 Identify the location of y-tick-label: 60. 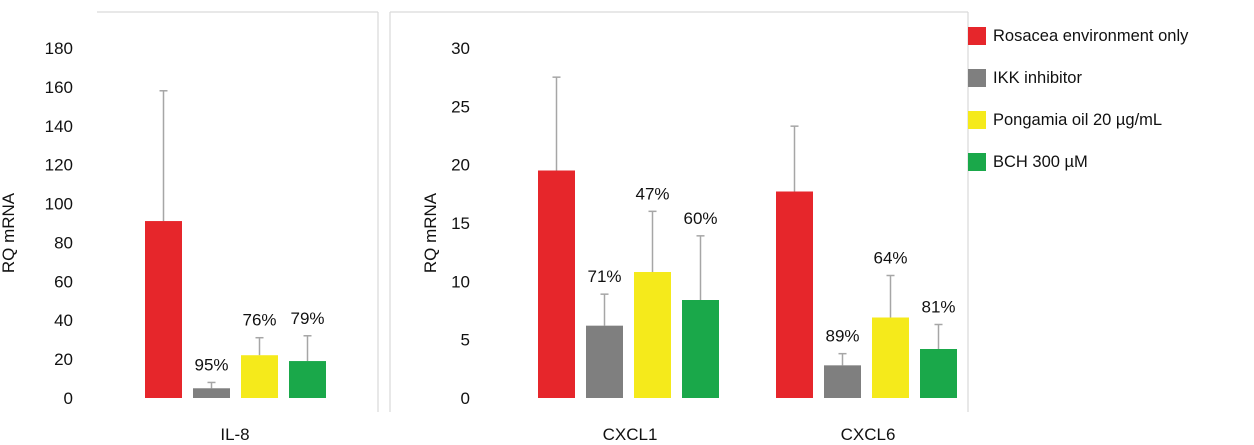
(63, 281).